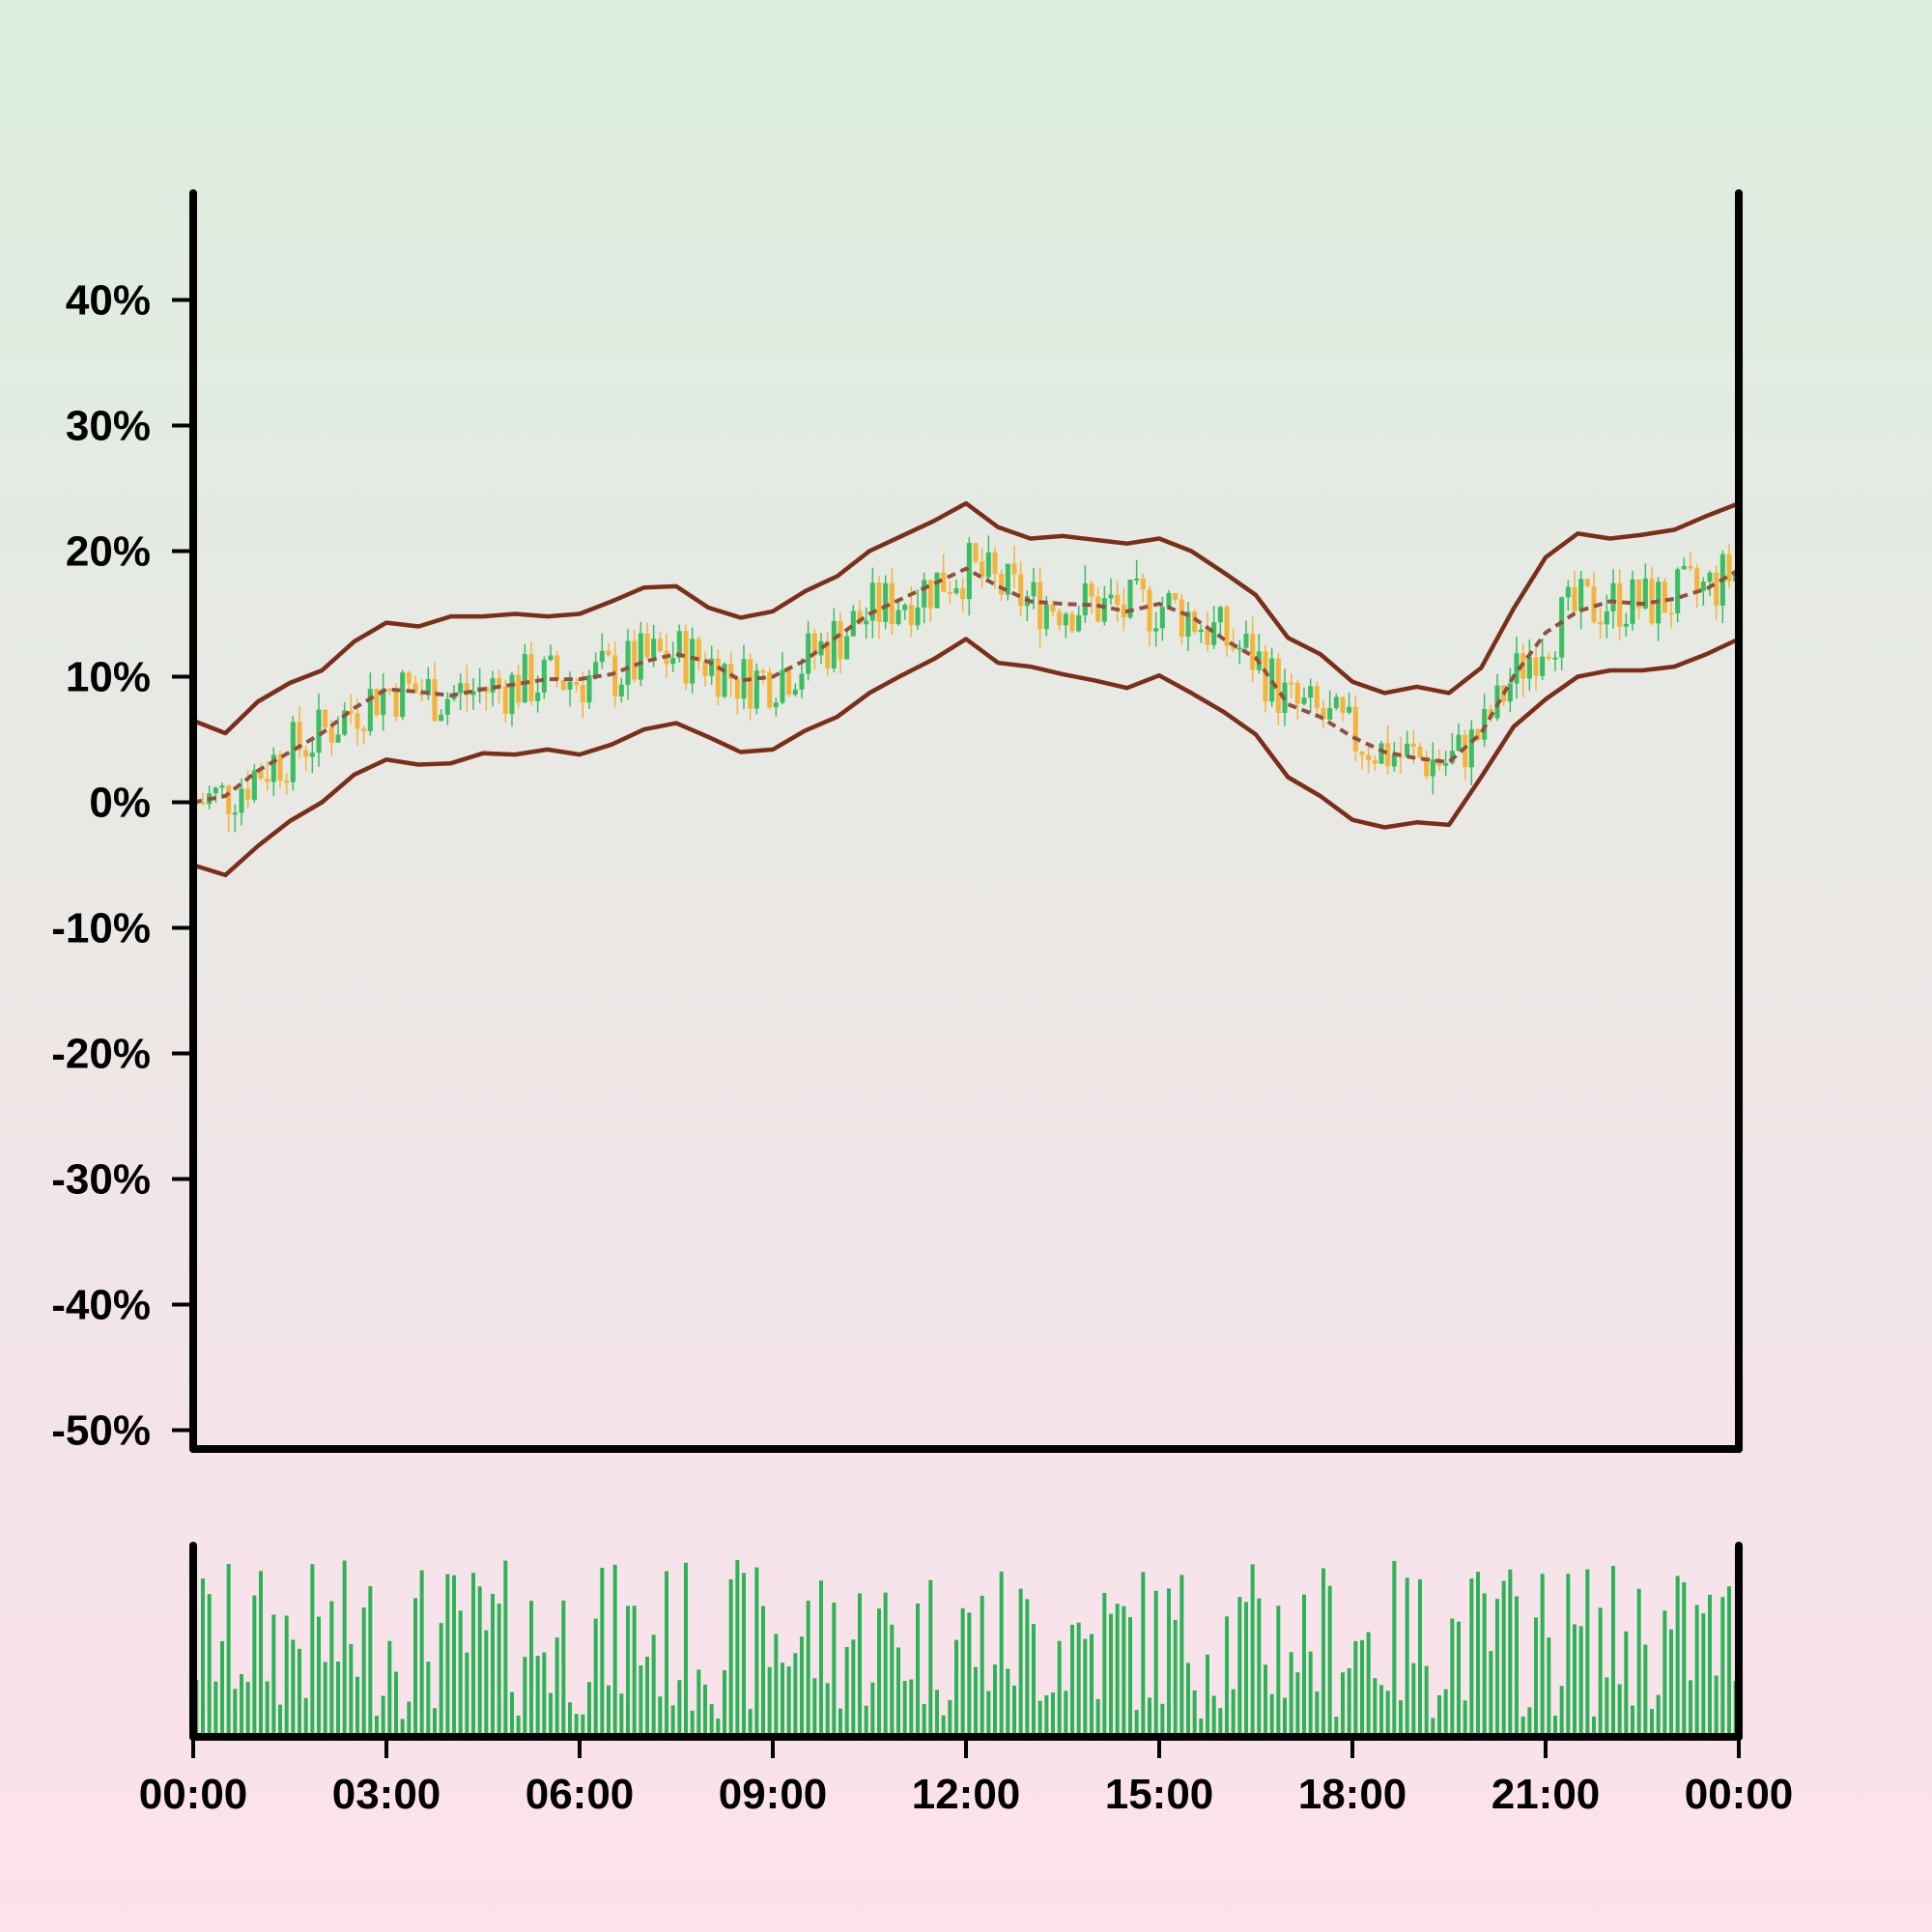 The width and height of the screenshot is (1932, 1932). I want to click on x-tick-label: 18:00, so click(1352, 1794).